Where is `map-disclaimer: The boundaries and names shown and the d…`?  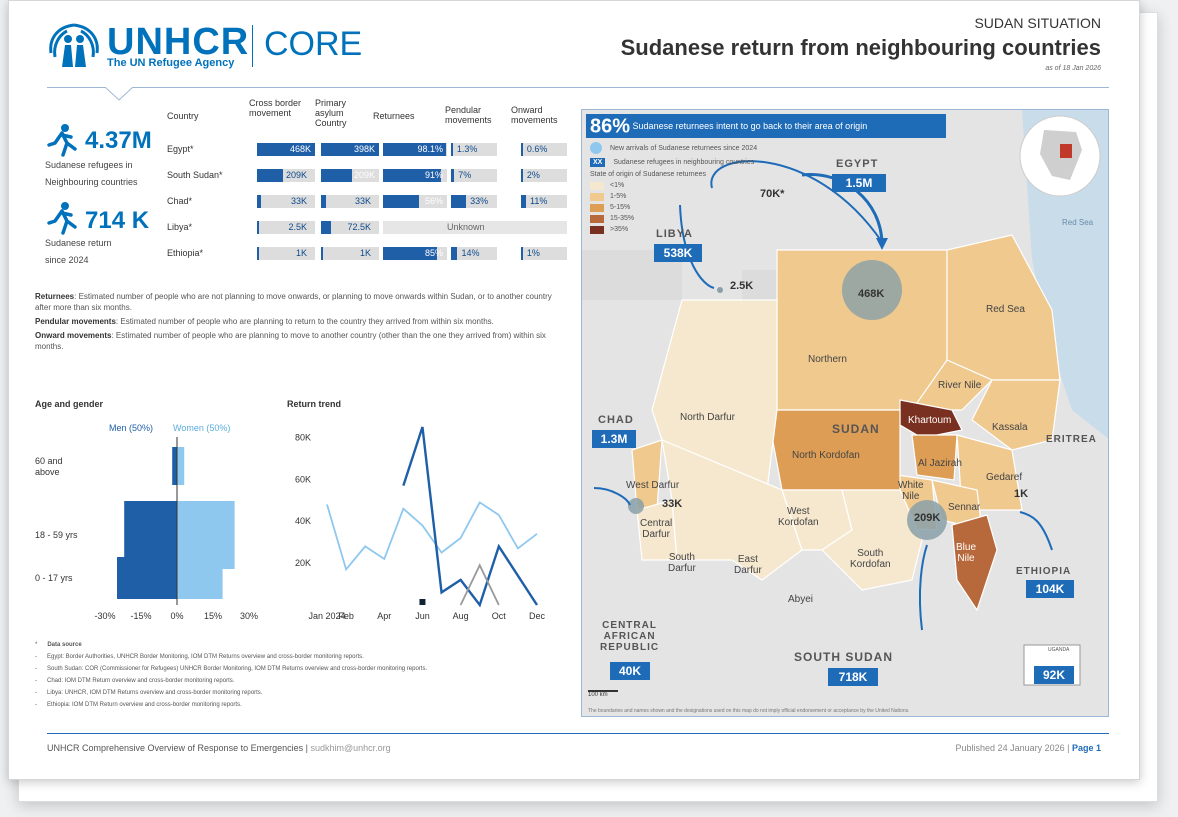 map-disclaimer: The boundaries and names shown and the d… is located at coordinates (749, 711).